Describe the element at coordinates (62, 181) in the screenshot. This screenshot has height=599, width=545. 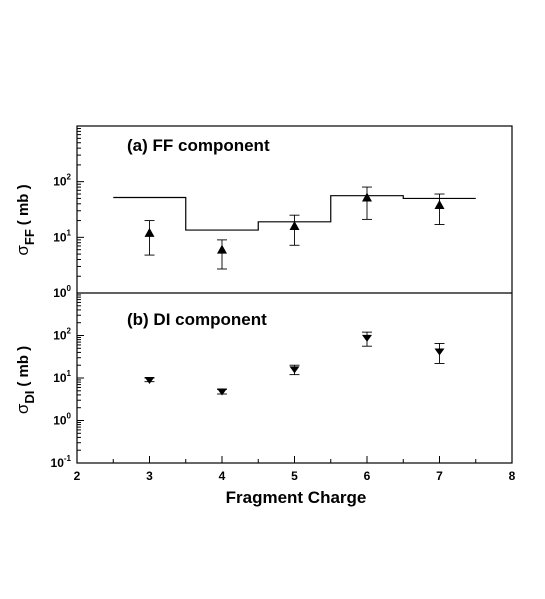
I see `panel-a-y-tick-label: 10²` at that location.